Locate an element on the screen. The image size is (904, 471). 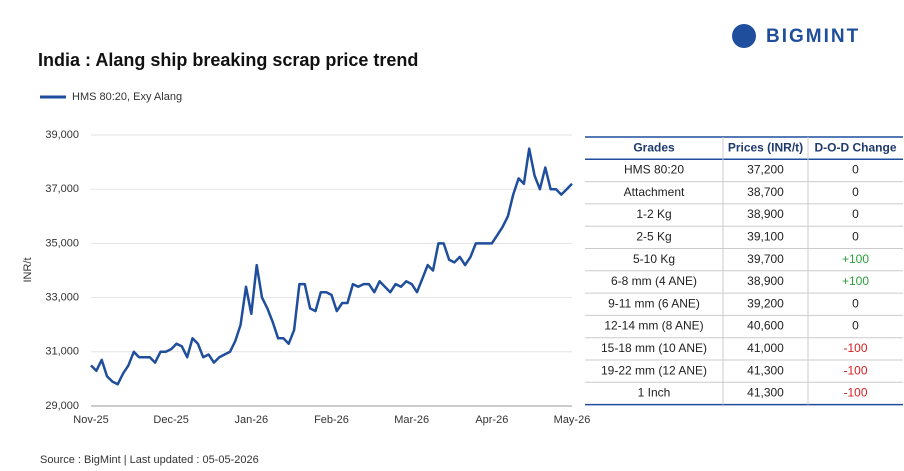
table-cell: 1-2 Kg is located at coordinates (653, 214).